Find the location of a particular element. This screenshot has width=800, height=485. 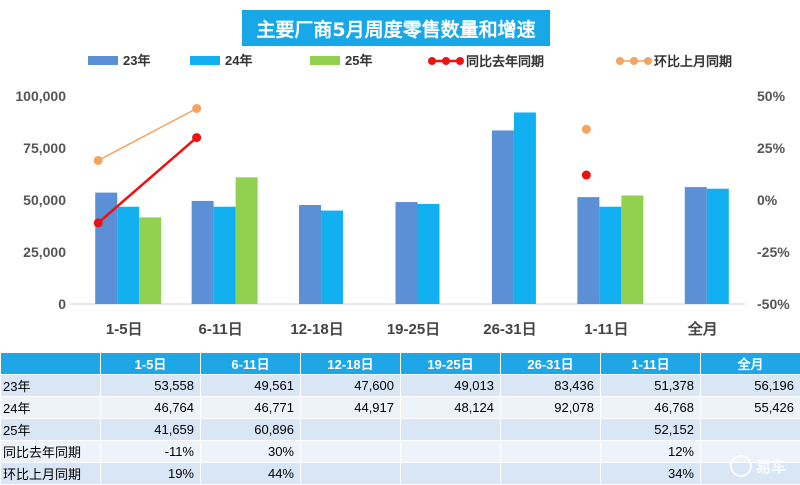

watermark-text: 易车 is located at coordinates (770, 467).